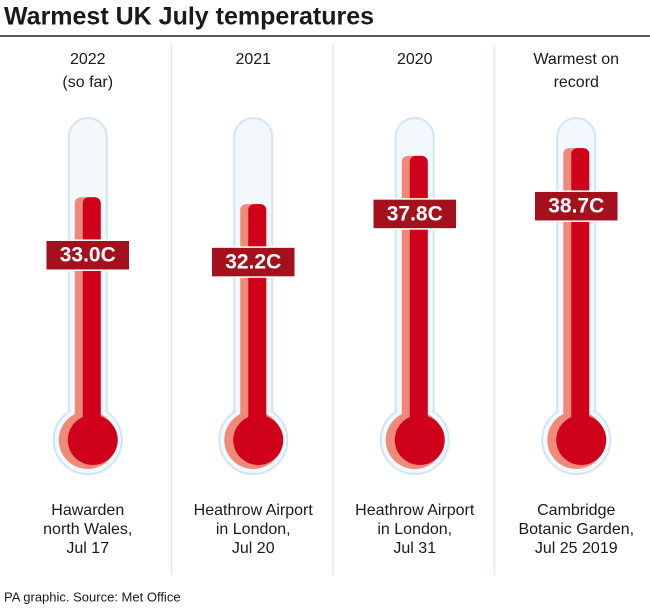  Describe the element at coordinates (576, 82) in the screenshot. I see `column-header: record` at that location.